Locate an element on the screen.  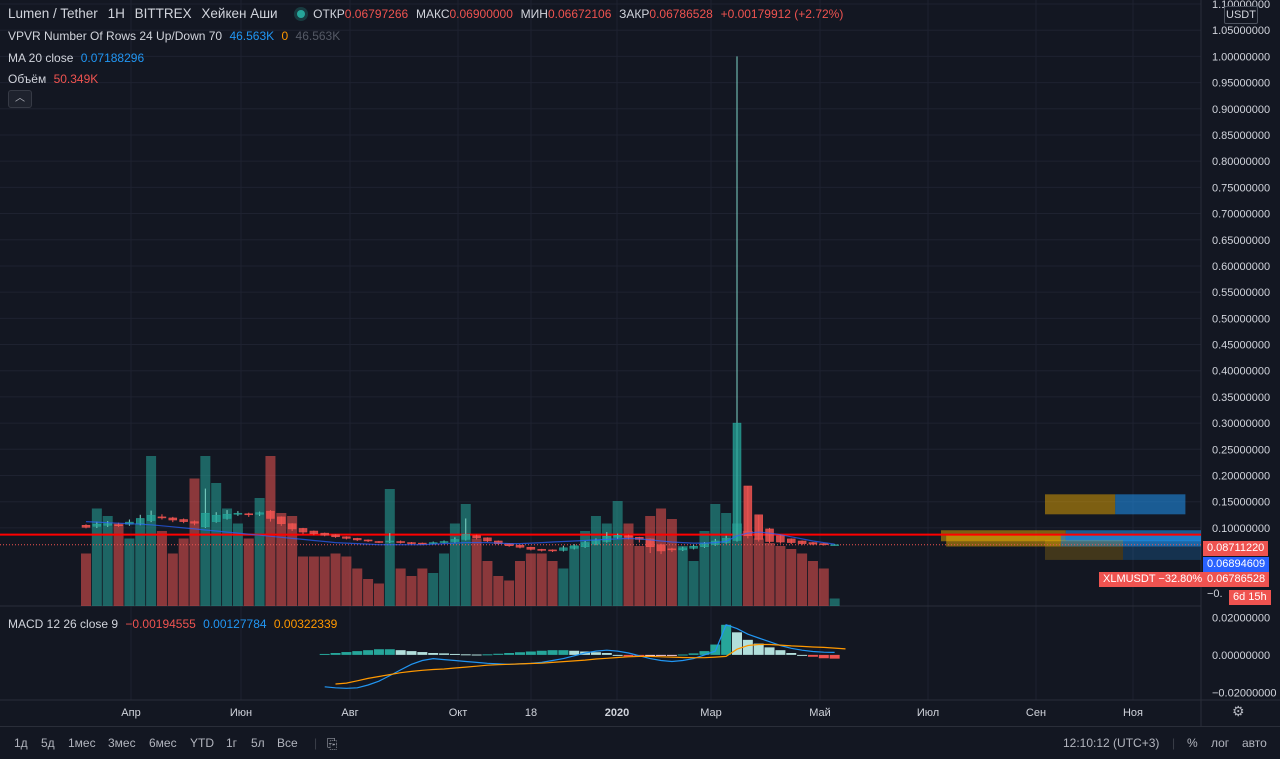
tf-1d: 1д is located at coordinates (21, 743).